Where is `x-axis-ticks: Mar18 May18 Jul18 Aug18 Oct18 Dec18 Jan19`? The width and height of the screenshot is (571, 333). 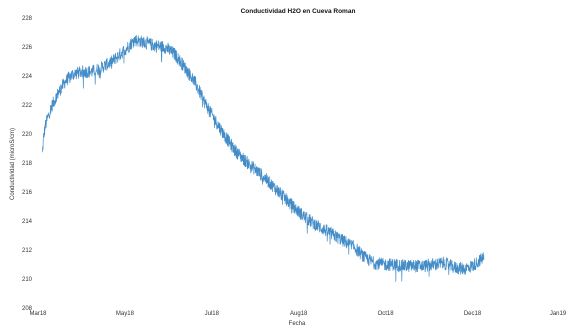 x-axis-ticks: Mar18 May18 Jul18 Aug18 Oct18 Dec18 Jan19 is located at coordinates (297, 314).